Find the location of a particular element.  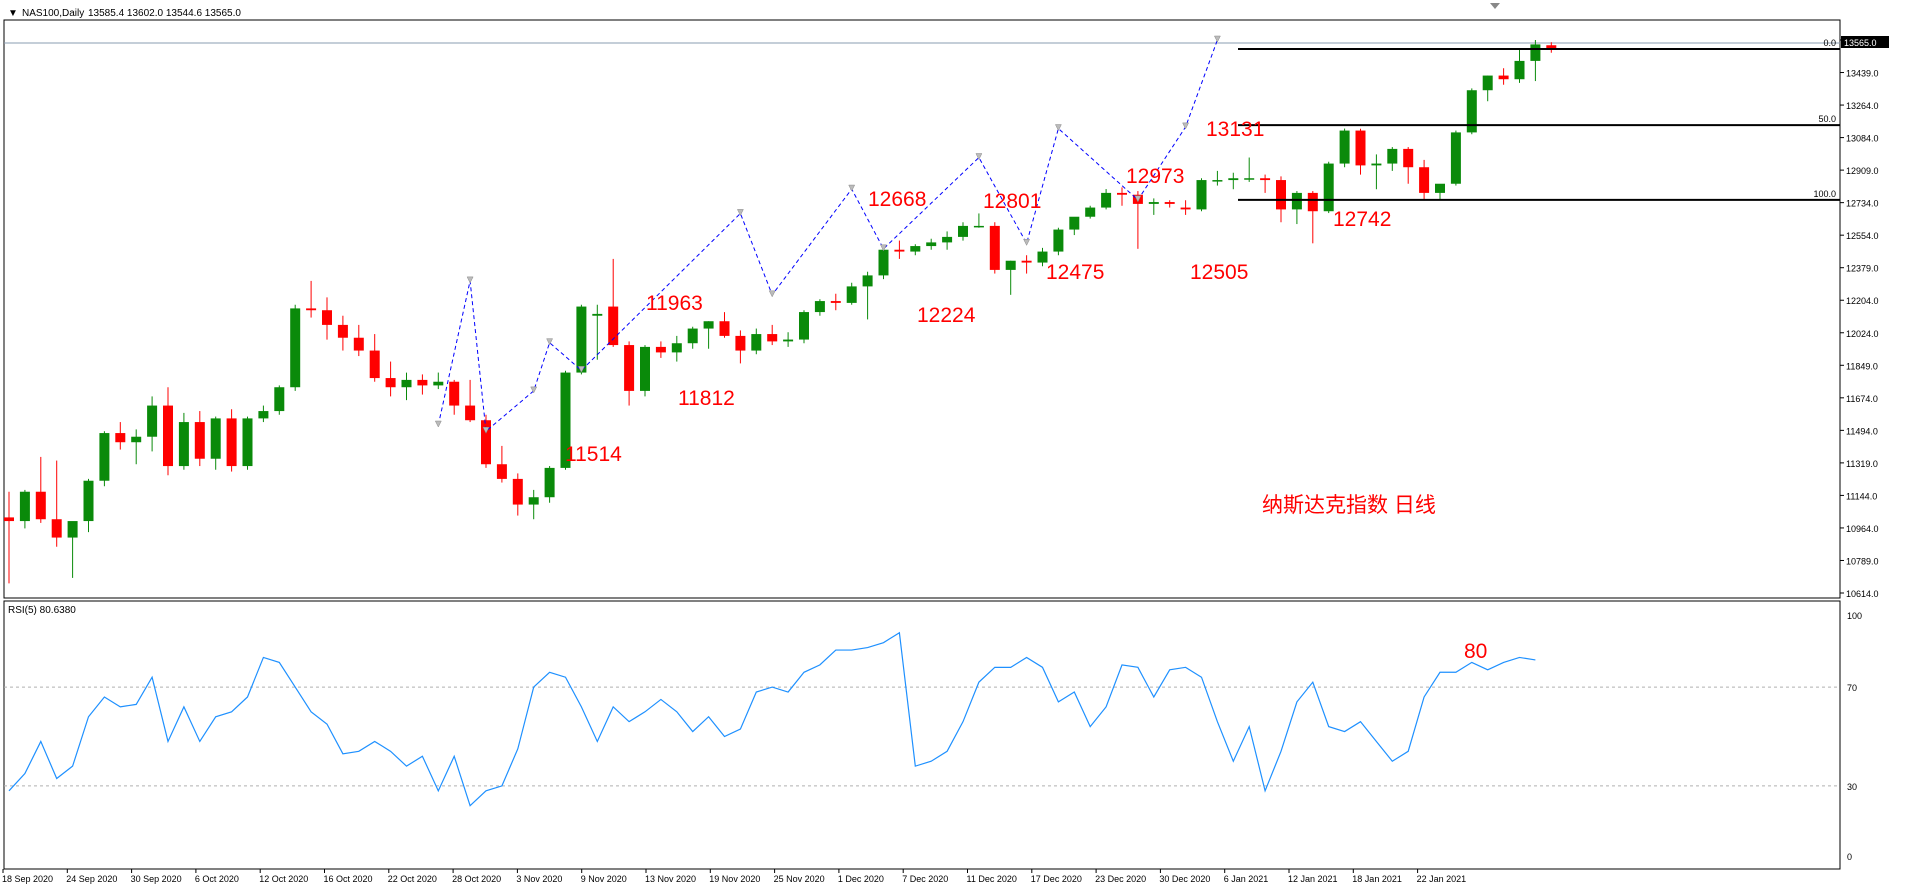

rsi-tick-label: 100 is located at coordinates (1854, 616).